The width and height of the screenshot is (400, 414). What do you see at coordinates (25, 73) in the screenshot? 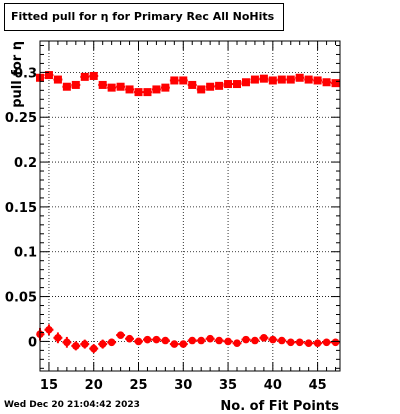
I see `y-tick-label: 0.3` at bounding box center [25, 73].